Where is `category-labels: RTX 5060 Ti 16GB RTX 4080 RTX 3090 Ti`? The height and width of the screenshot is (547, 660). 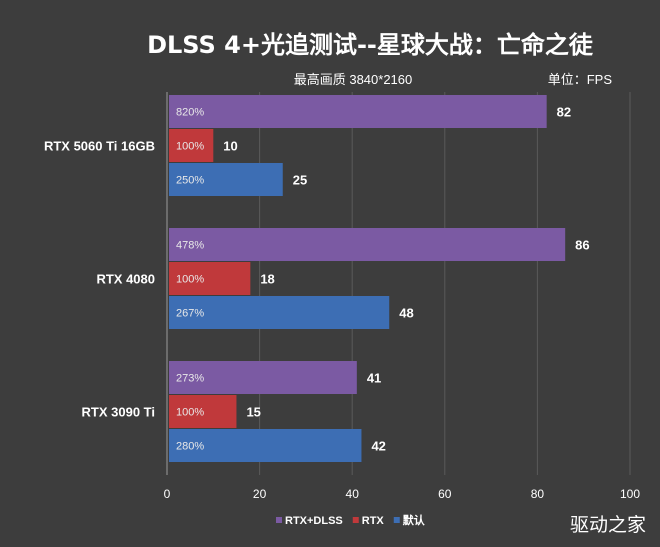 category-labels: RTX 5060 Ti 16GB RTX 4080 RTX 3090 Ti is located at coordinates (99, 279).